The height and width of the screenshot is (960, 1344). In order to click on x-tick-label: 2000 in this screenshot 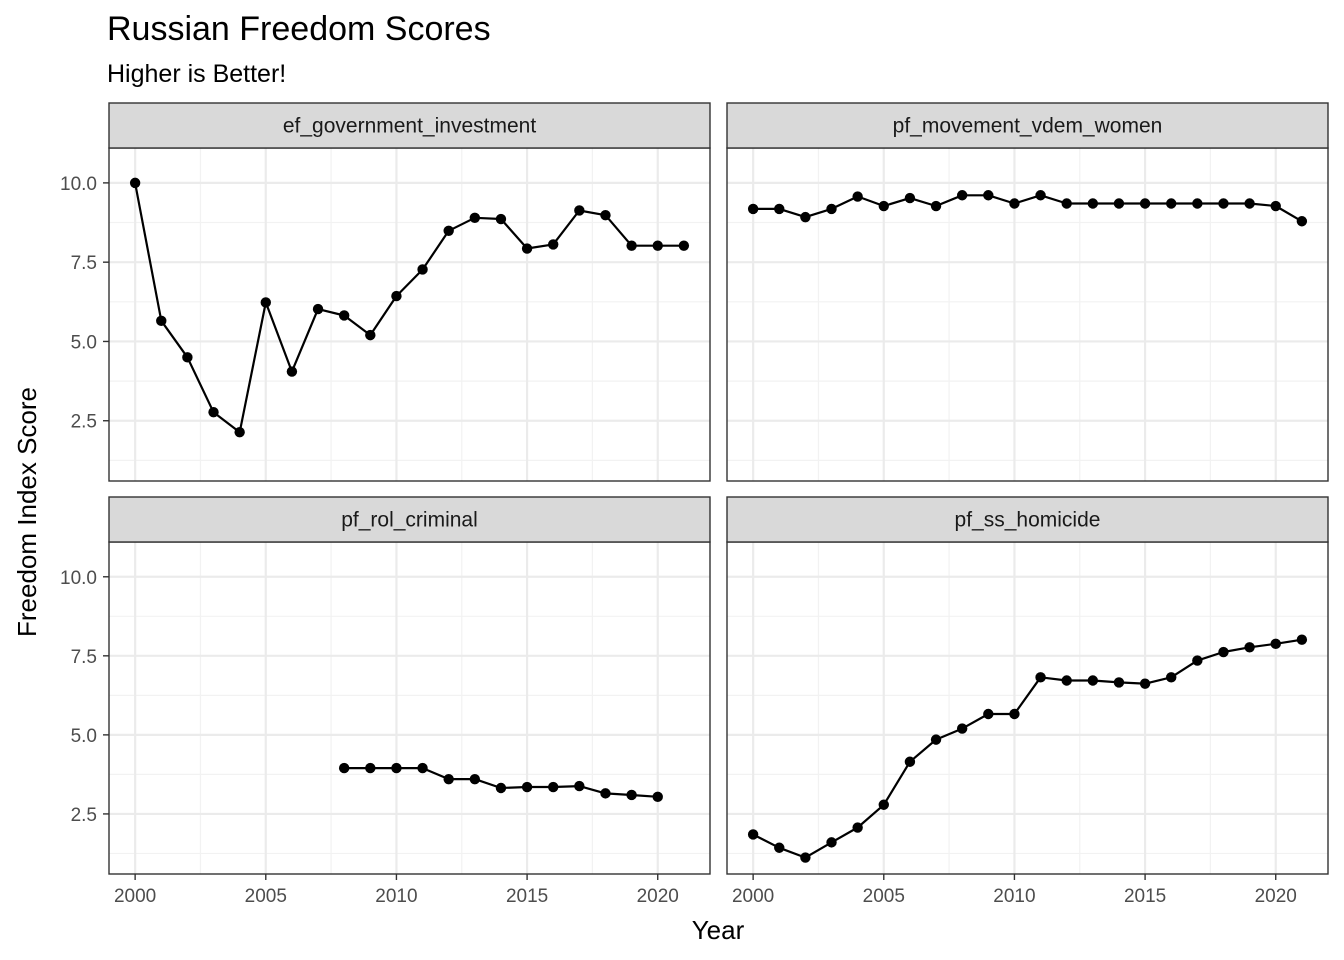, I will do `click(753, 896)`.